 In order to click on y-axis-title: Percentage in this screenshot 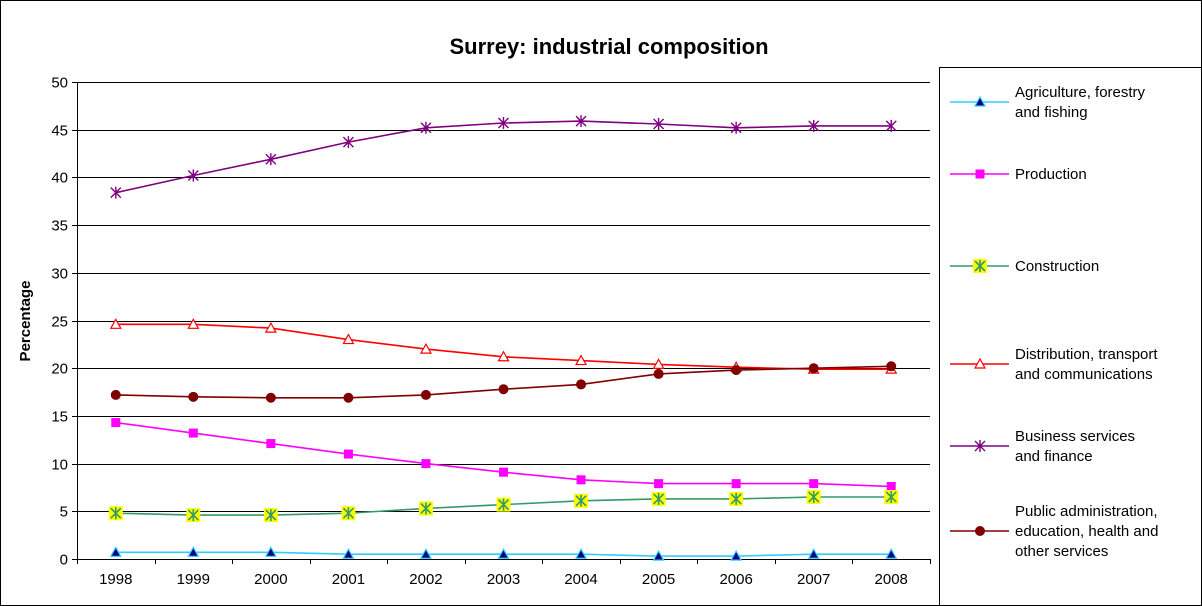, I will do `click(25, 321)`.